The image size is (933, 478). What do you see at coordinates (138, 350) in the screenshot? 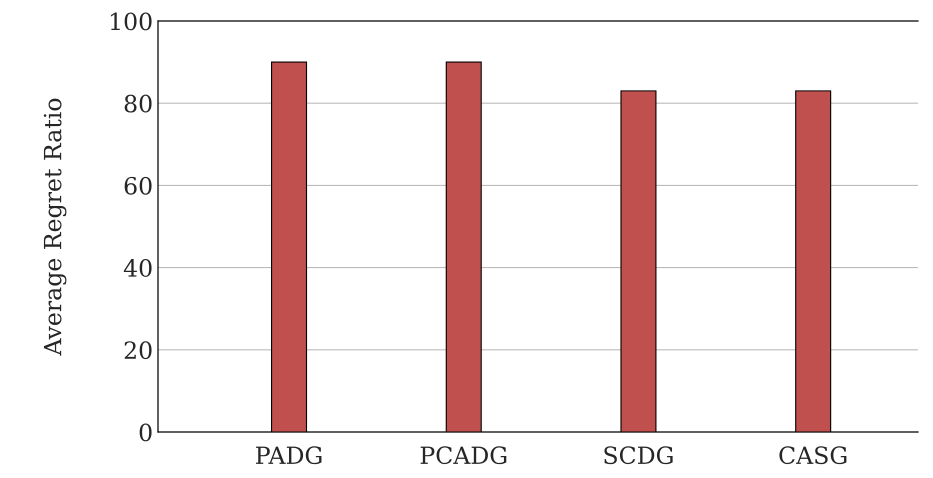
I see `y-tick-label: 20` at bounding box center [138, 350].